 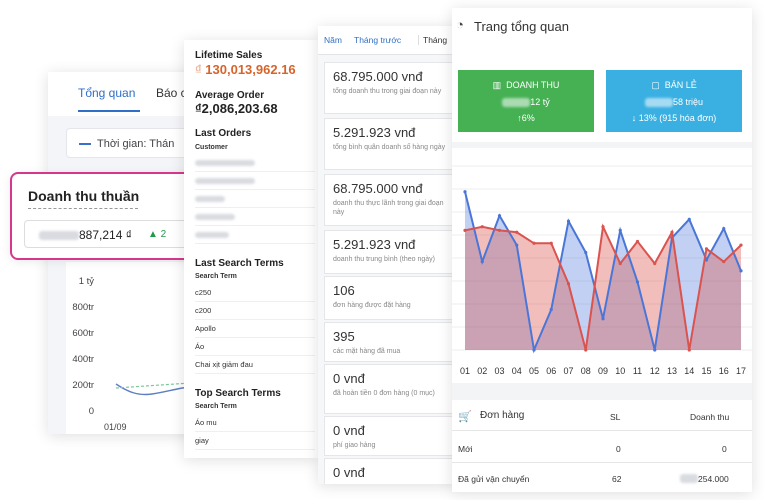 What do you see at coordinates (634, 118) in the screenshot?
I see `arrow-down-icon: ↓` at bounding box center [634, 118].